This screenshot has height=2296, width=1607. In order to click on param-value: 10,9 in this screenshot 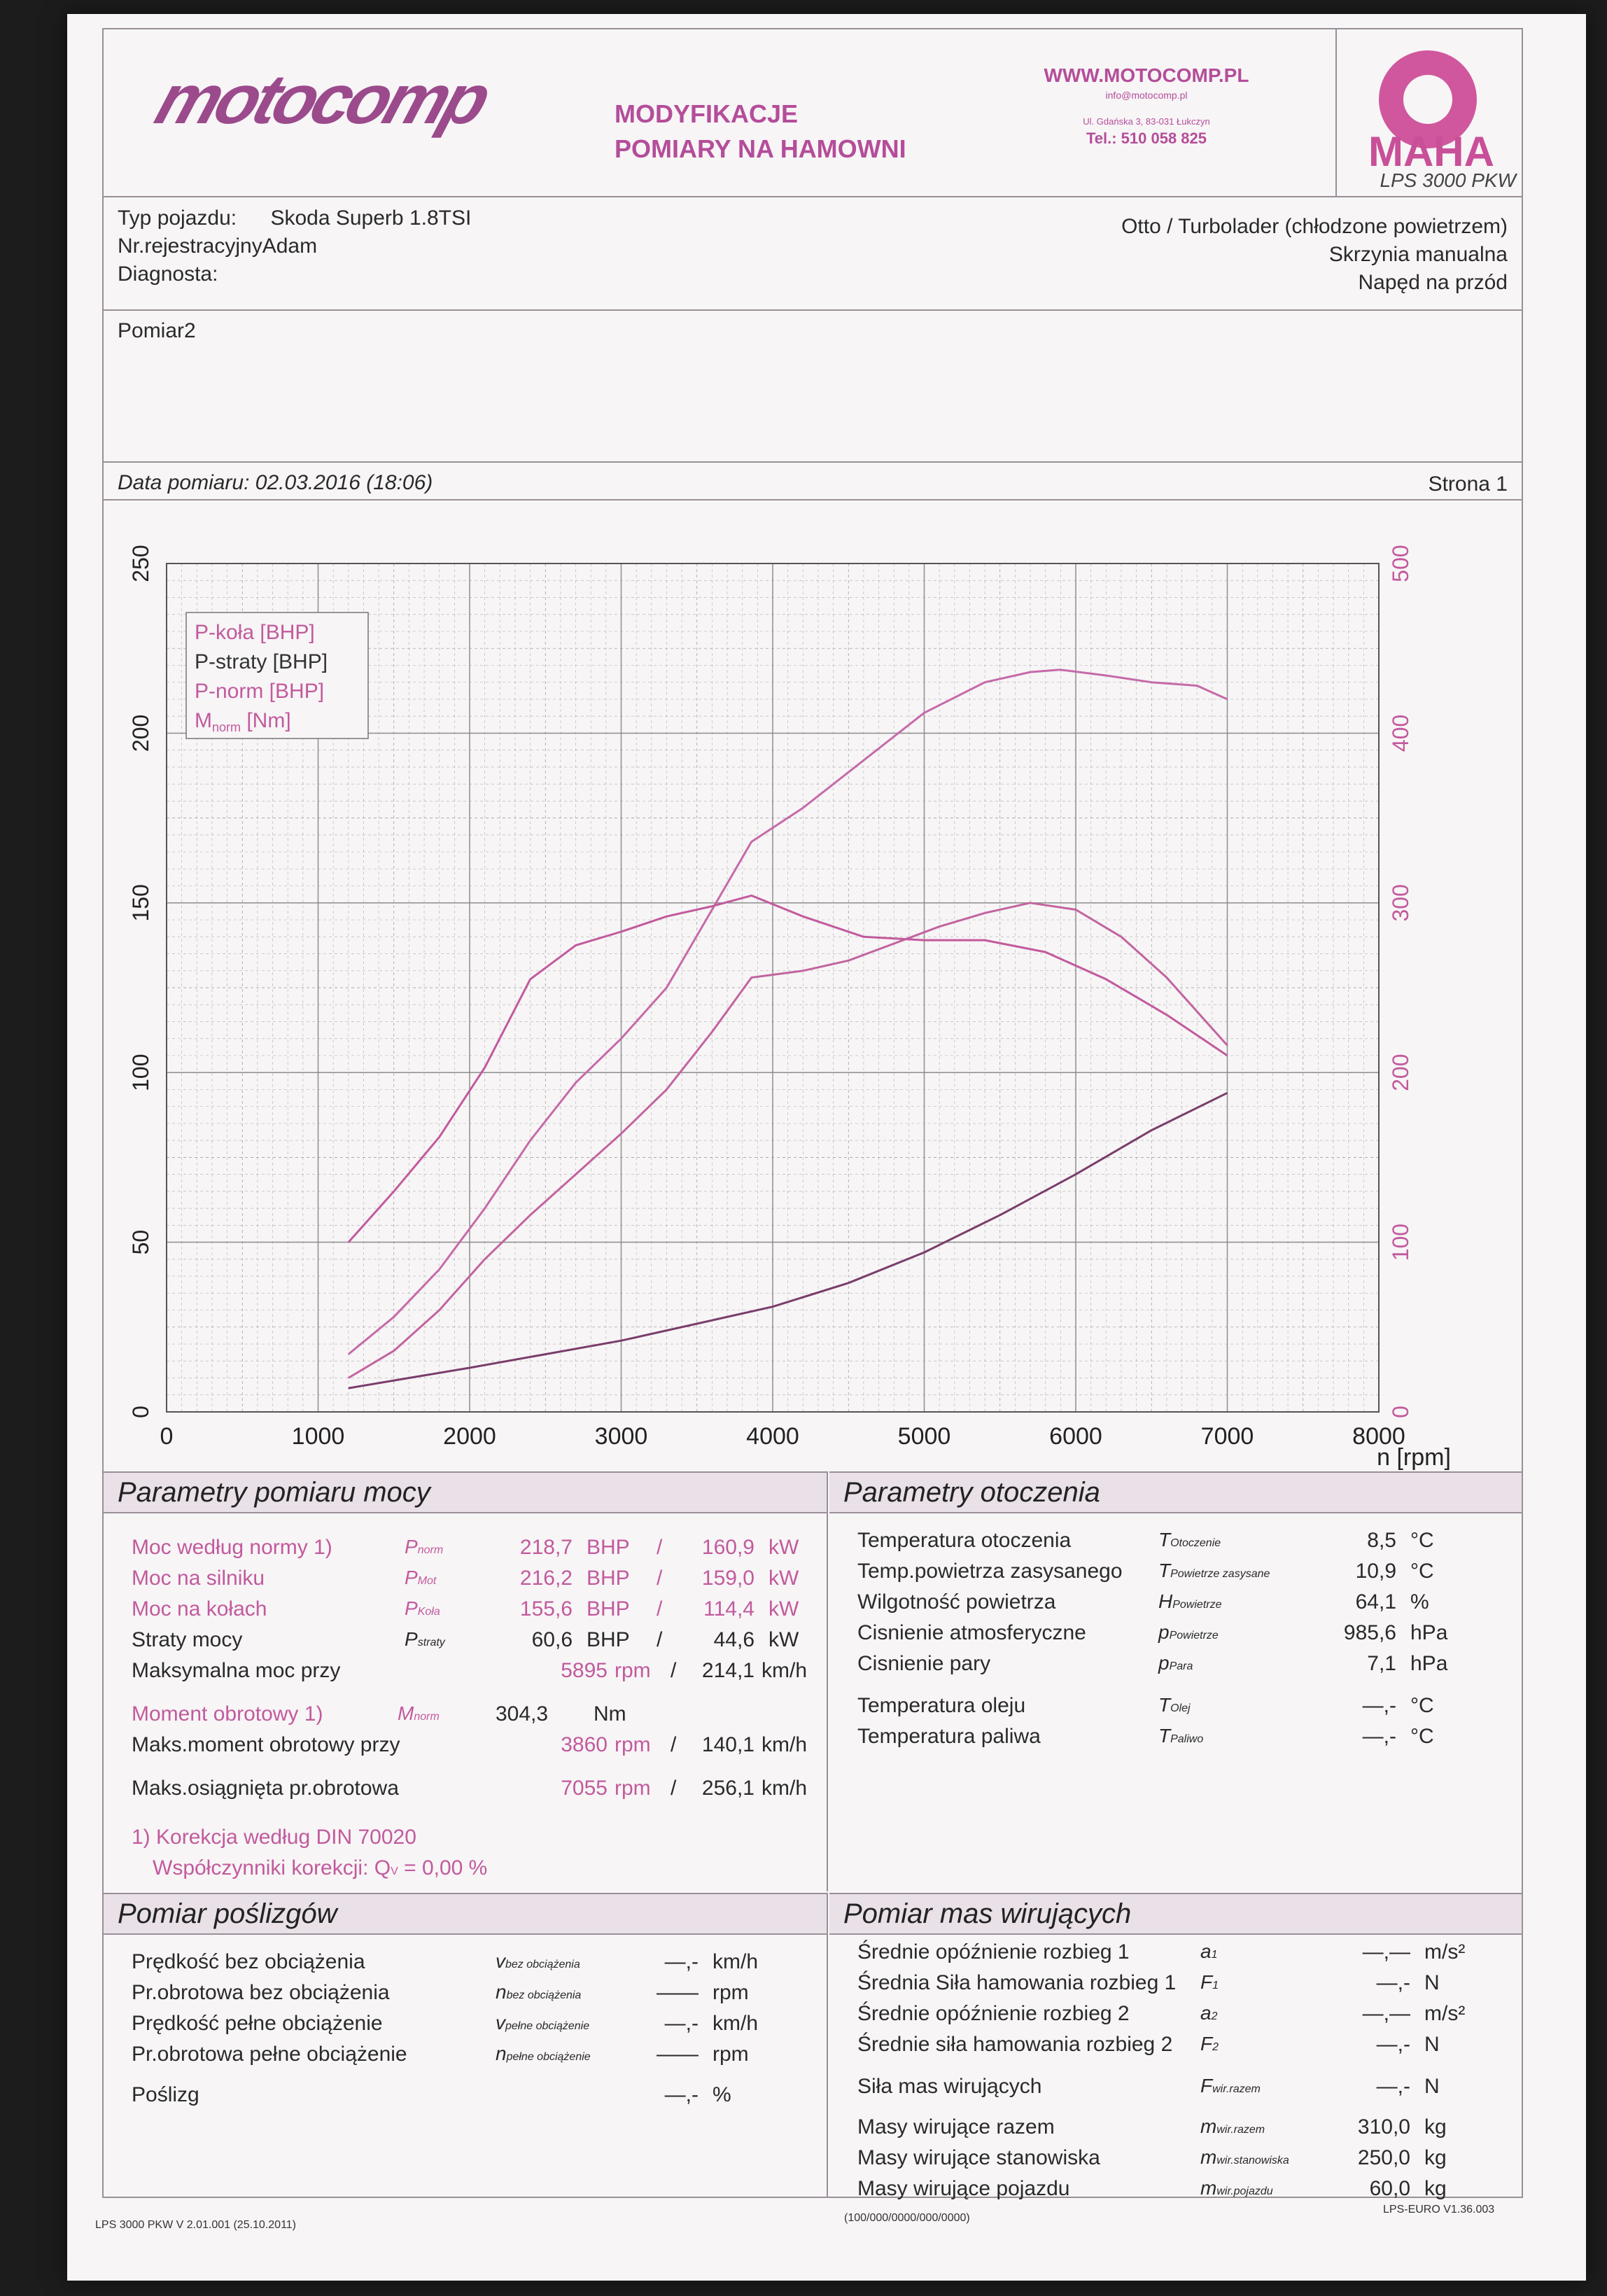, I will do `click(1375, 1571)`.